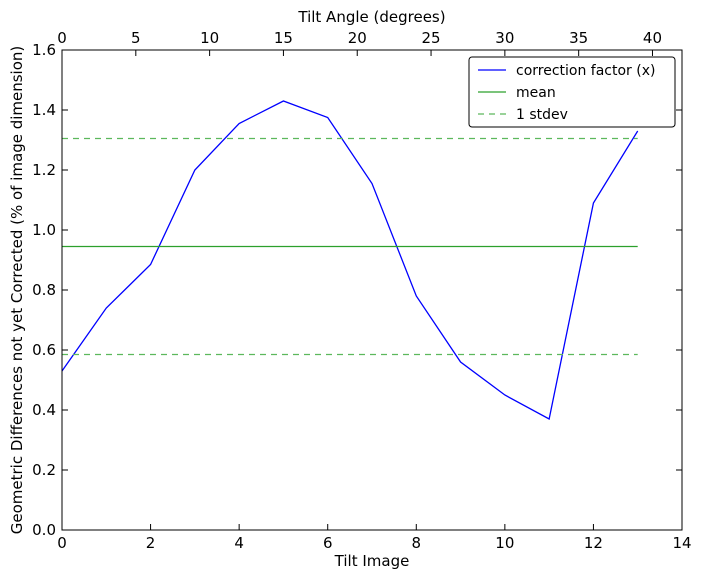  What do you see at coordinates (62, 543) in the screenshot?
I see `x-tick-label: 0` at bounding box center [62, 543].